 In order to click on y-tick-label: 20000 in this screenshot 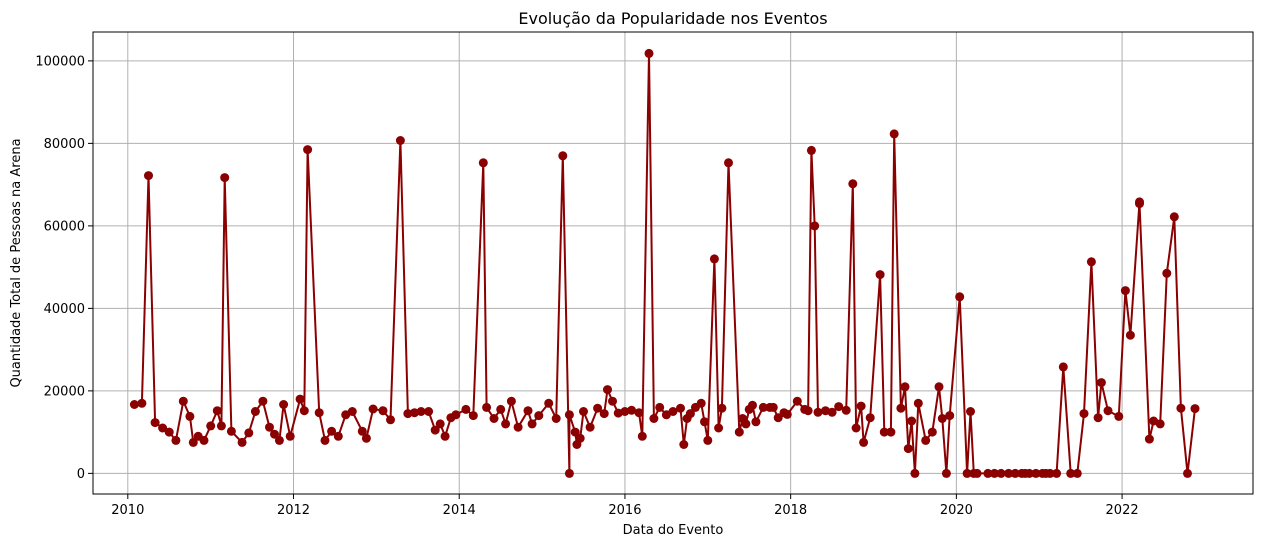, I will do `click(64, 391)`.